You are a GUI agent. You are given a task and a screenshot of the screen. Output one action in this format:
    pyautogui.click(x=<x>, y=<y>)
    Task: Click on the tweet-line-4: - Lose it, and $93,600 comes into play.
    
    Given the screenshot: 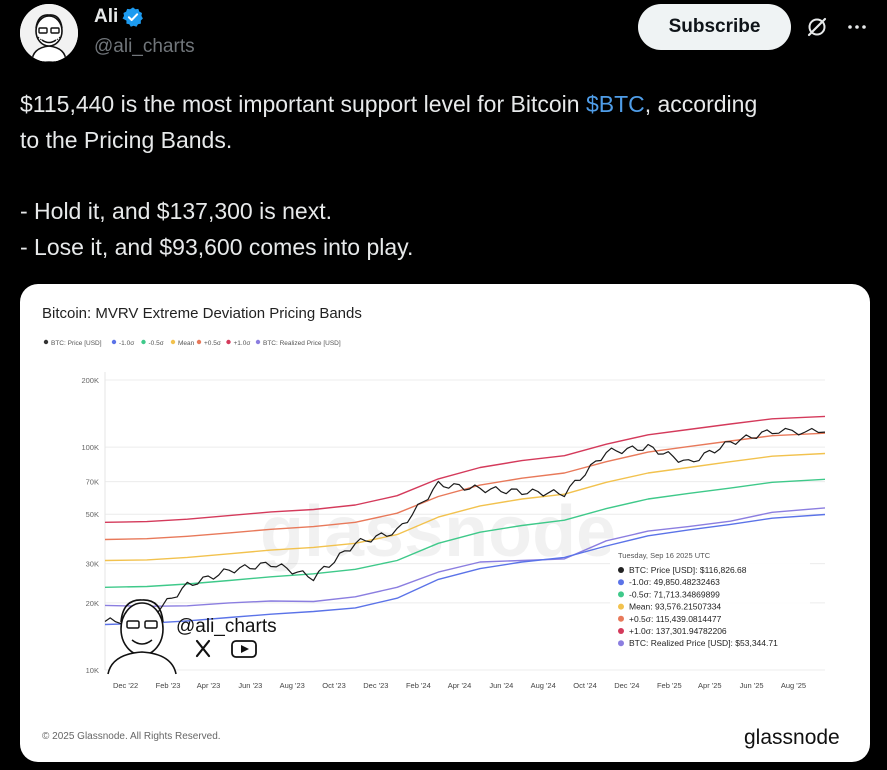 What is the action you would take?
    pyautogui.click(x=217, y=247)
    